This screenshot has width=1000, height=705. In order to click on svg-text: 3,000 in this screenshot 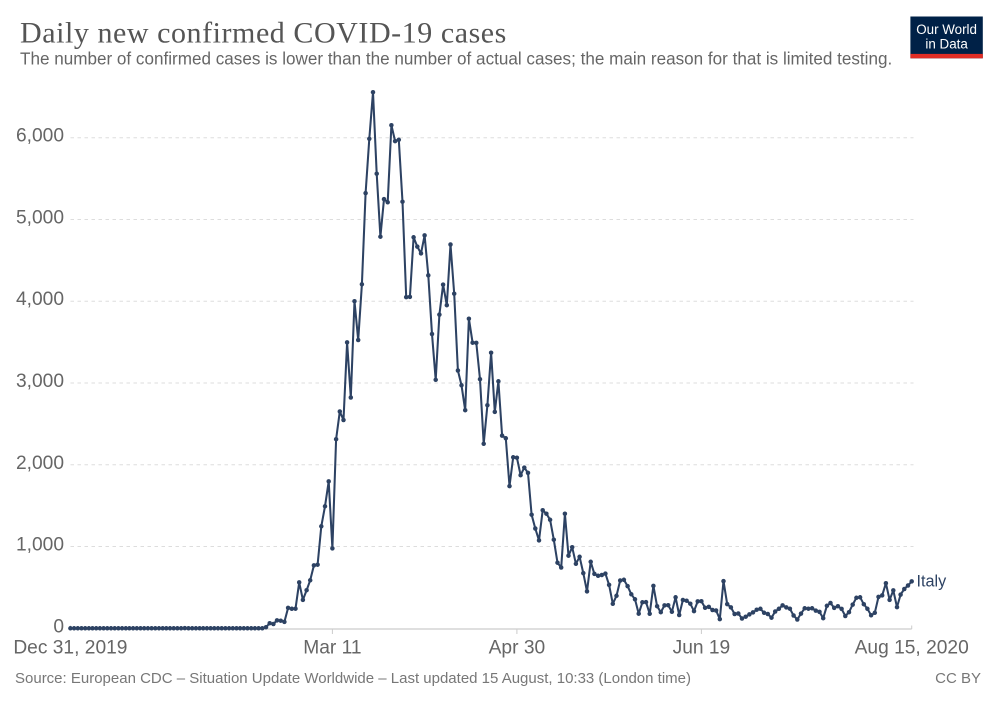, I will do `click(40, 381)`.